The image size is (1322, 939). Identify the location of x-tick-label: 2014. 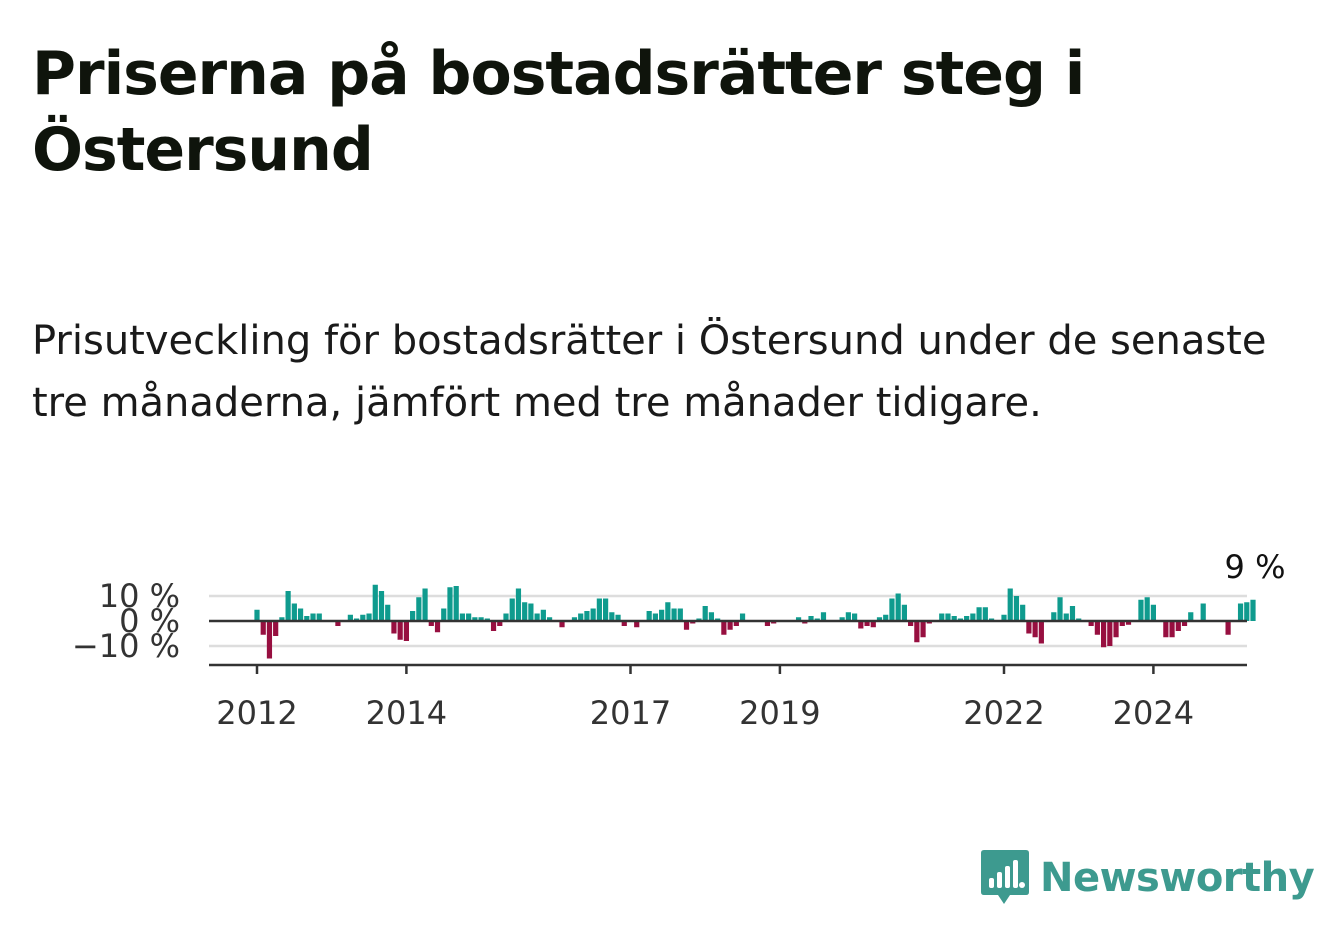
(406, 713).